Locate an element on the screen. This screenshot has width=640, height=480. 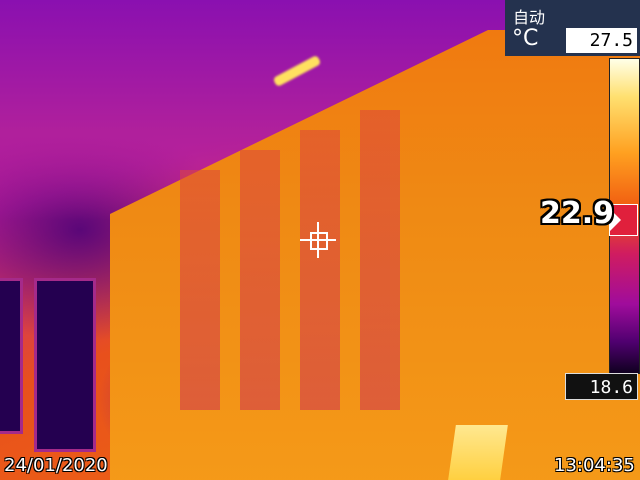
crosshair-icon is located at coordinates (318, 240).